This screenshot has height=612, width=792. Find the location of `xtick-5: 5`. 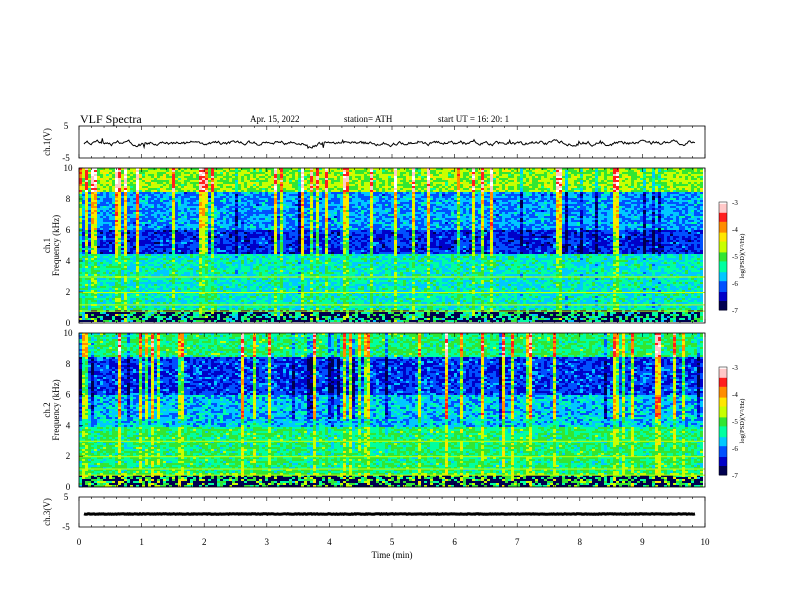

xtick-5: 5 is located at coordinates (392, 542).